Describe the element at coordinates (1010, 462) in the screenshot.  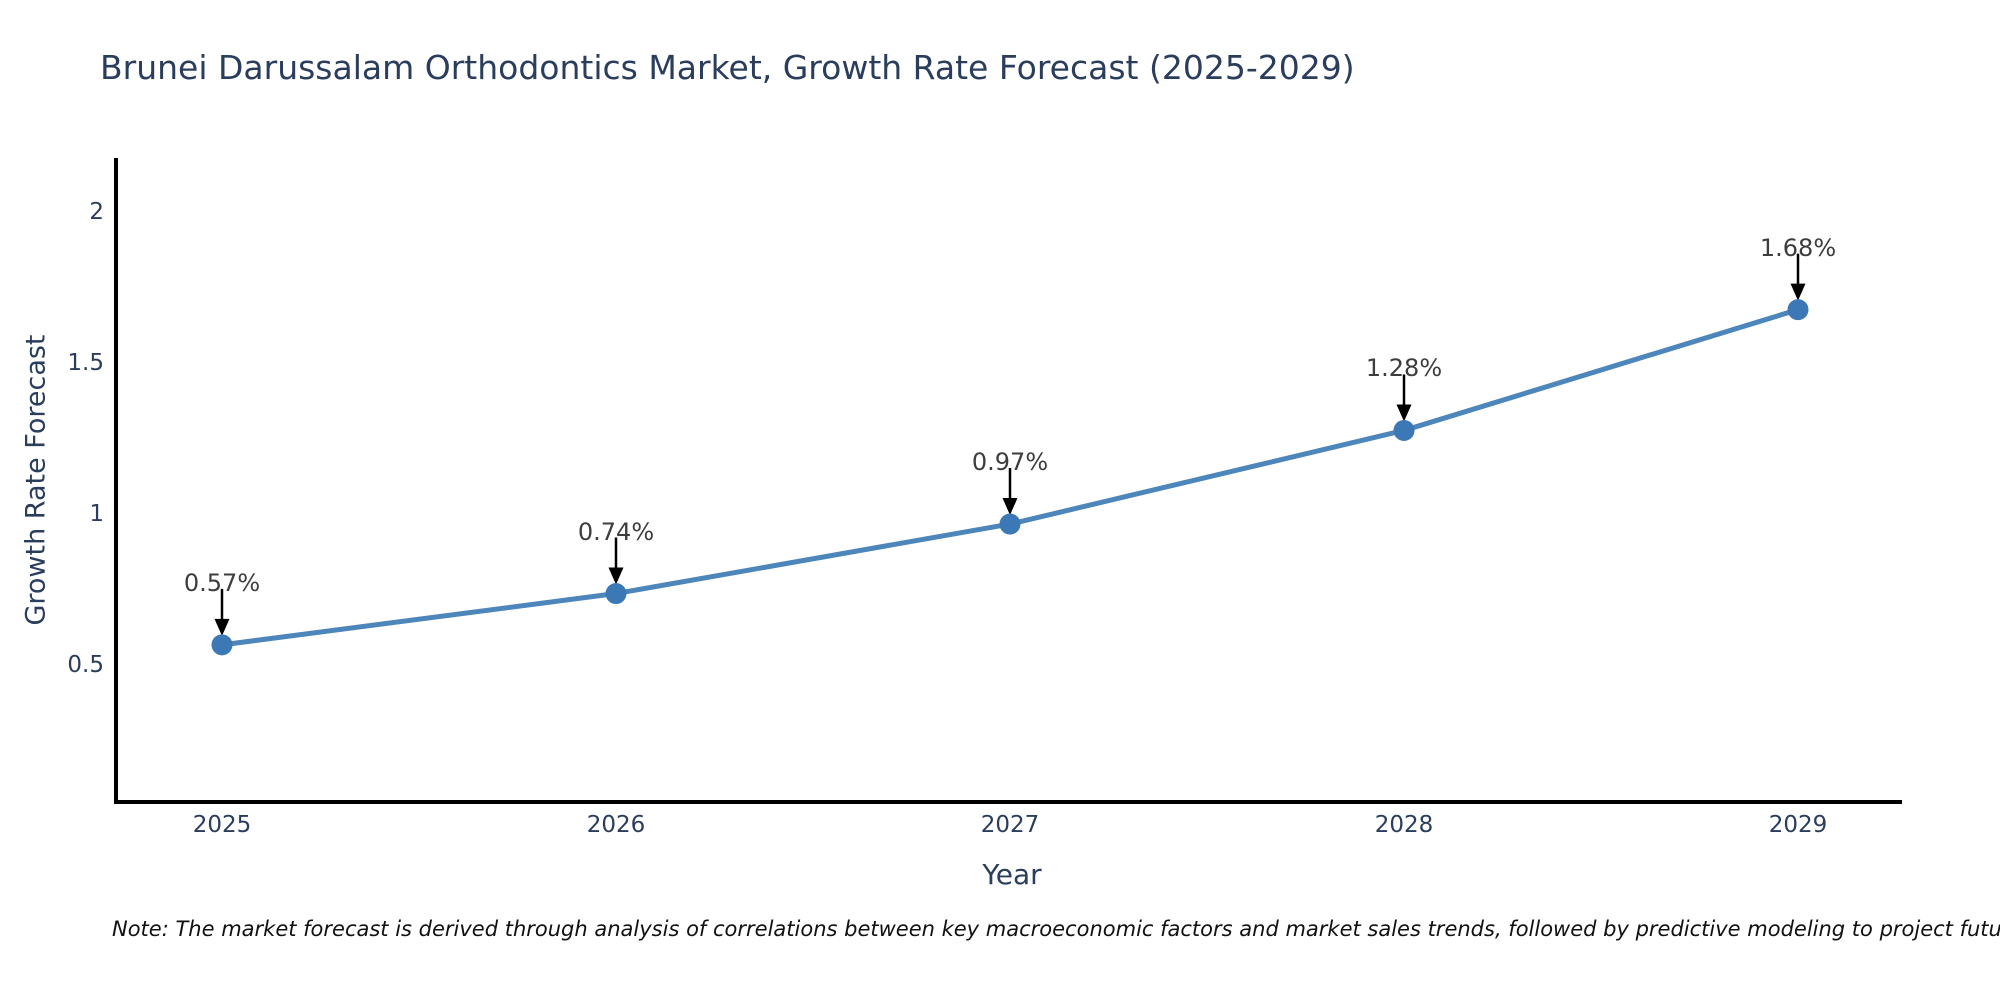
I see `point-value-label: 0.97%` at that location.